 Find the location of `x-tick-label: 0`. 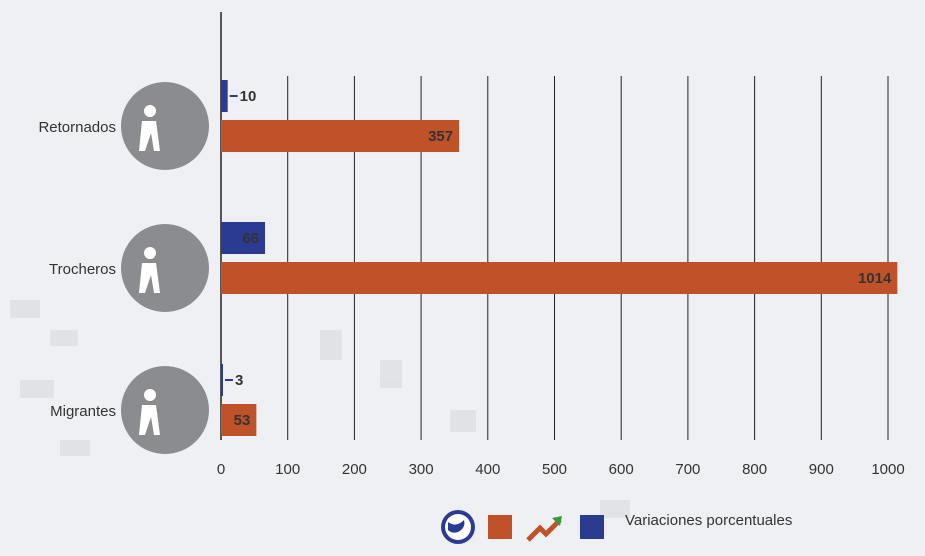

x-tick-label: 0 is located at coordinates (221, 469).